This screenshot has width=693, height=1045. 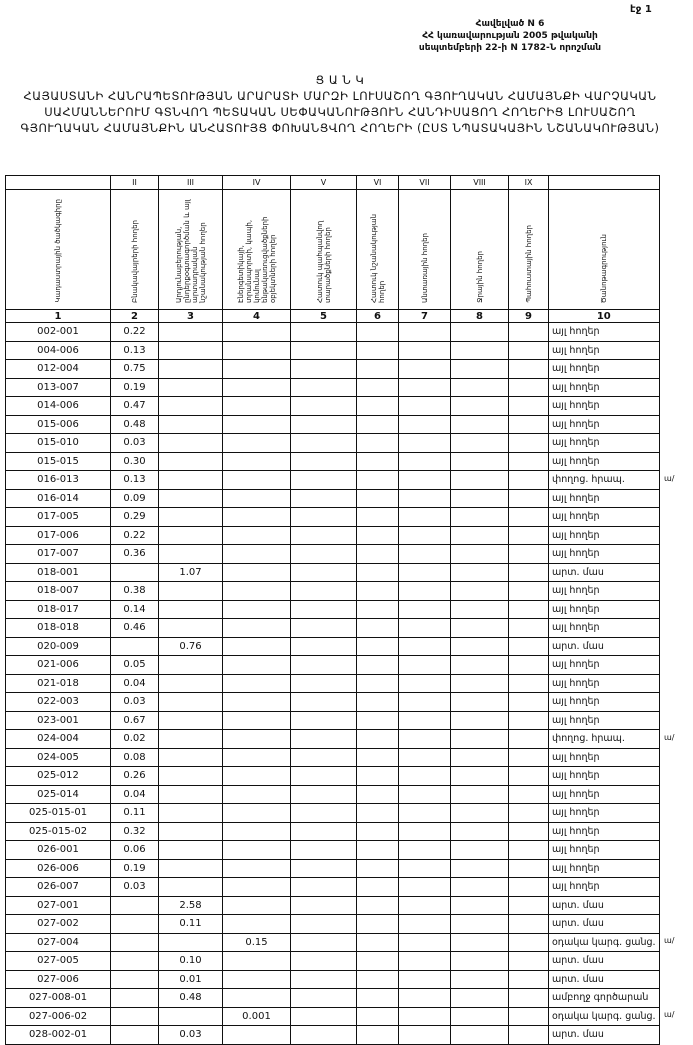 What do you see at coordinates (134, 332) in the screenshot?
I see `area-cell: 0.22` at bounding box center [134, 332].